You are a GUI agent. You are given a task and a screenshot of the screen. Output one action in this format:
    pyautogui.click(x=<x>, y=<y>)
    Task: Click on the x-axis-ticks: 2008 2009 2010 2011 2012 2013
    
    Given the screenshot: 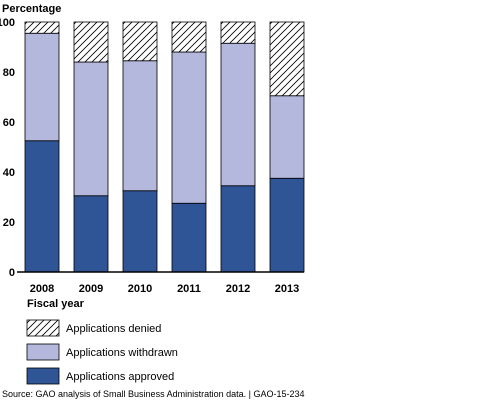 What is the action you would take?
    pyautogui.click(x=164, y=289)
    